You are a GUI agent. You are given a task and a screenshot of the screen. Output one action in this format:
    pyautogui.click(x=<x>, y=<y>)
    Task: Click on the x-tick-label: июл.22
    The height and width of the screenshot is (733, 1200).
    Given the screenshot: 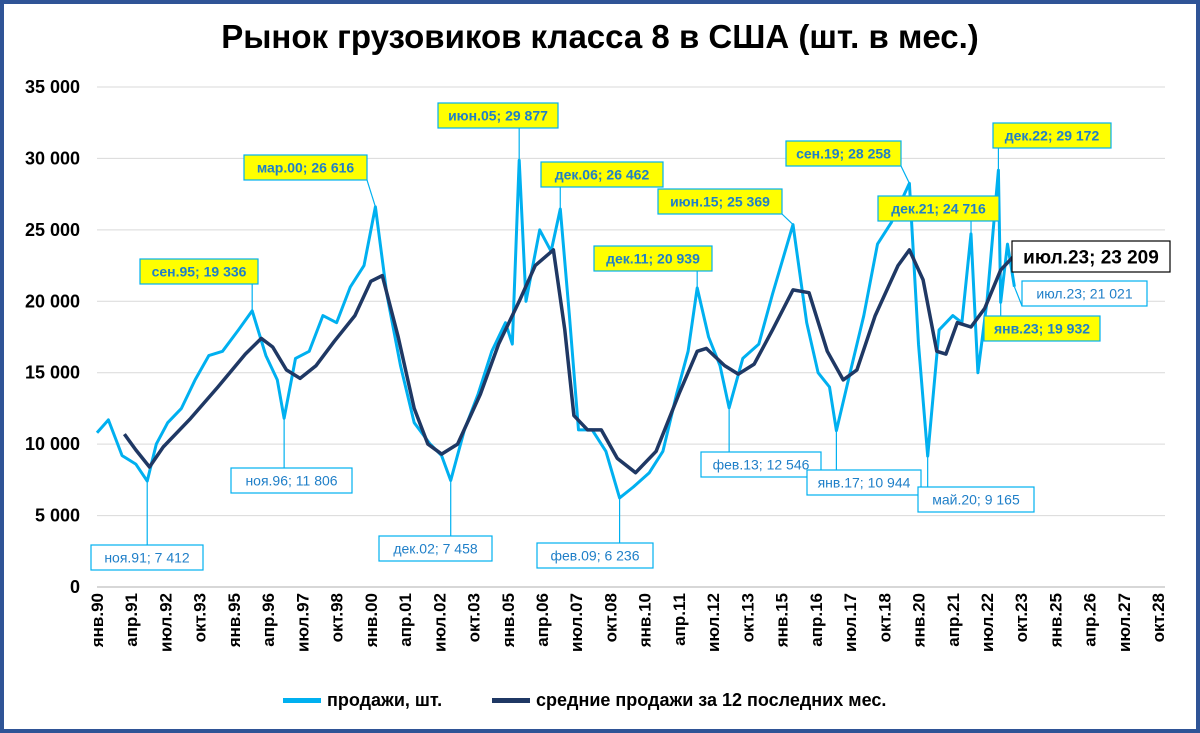 What is the action you would take?
    pyautogui.click(x=987, y=622)
    